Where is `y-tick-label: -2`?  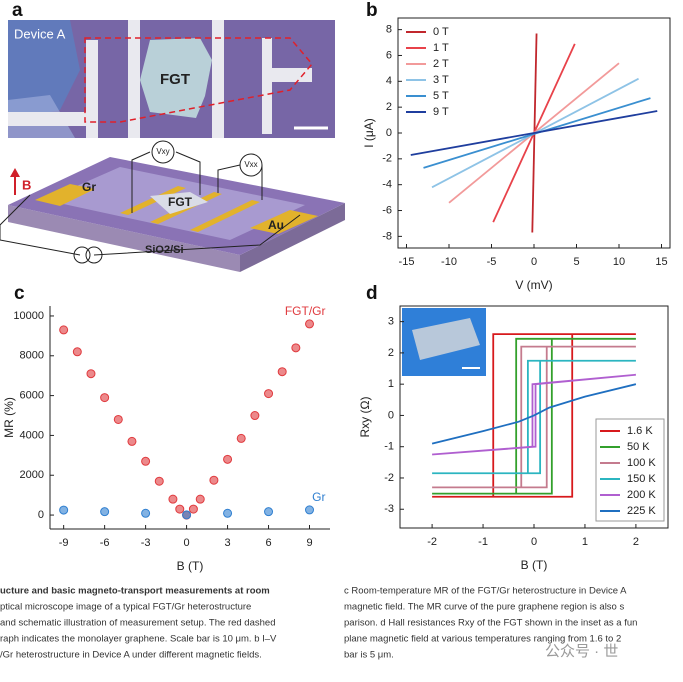 y-tick-label: -2 is located at coordinates (389, 478).